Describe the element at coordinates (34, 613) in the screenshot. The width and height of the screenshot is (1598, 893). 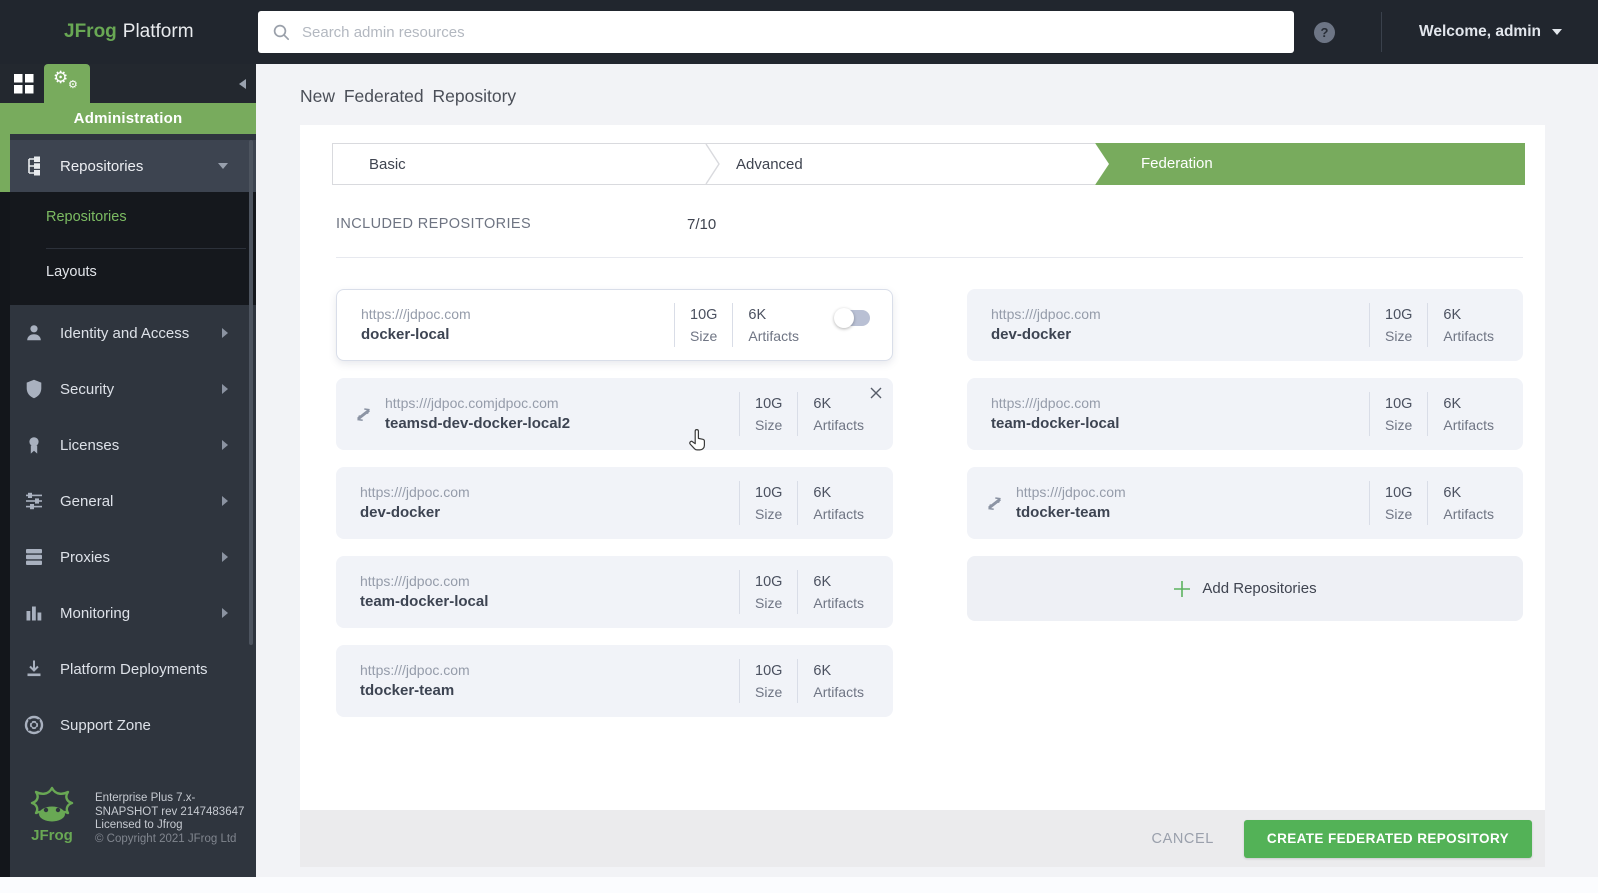
I see `bar-chart-icon` at that location.